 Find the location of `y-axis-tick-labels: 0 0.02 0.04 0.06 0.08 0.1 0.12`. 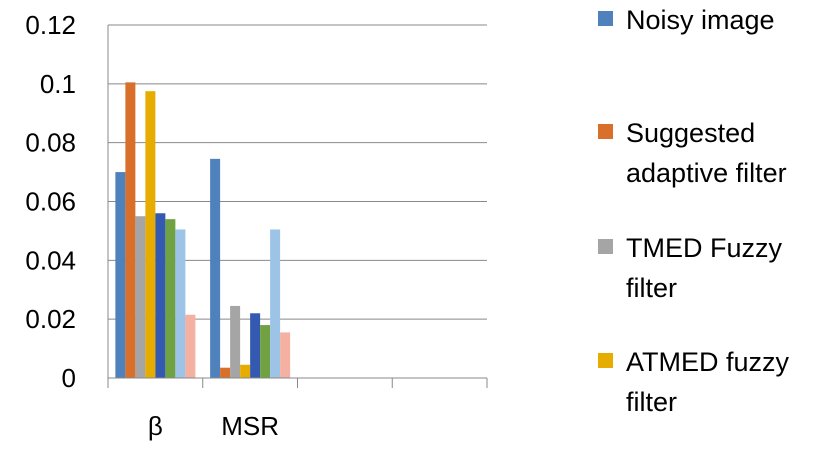

y-axis-tick-labels: 0 0.02 0.04 0.06 0.08 0.1 0.12 is located at coordinates (50, 201).